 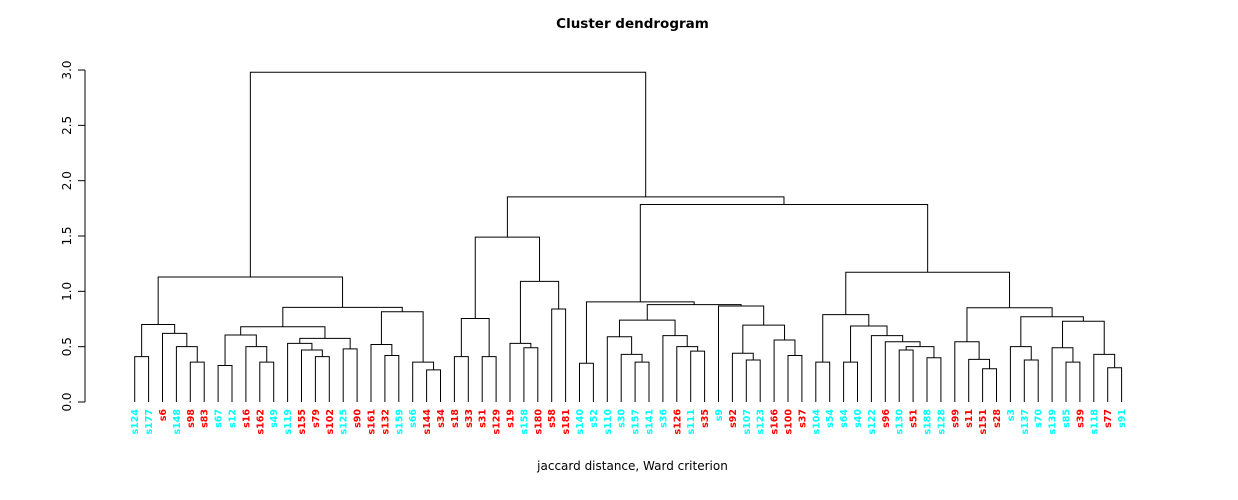 I want to click on leaf-label-s90: s90, so click(x=358, y=418).